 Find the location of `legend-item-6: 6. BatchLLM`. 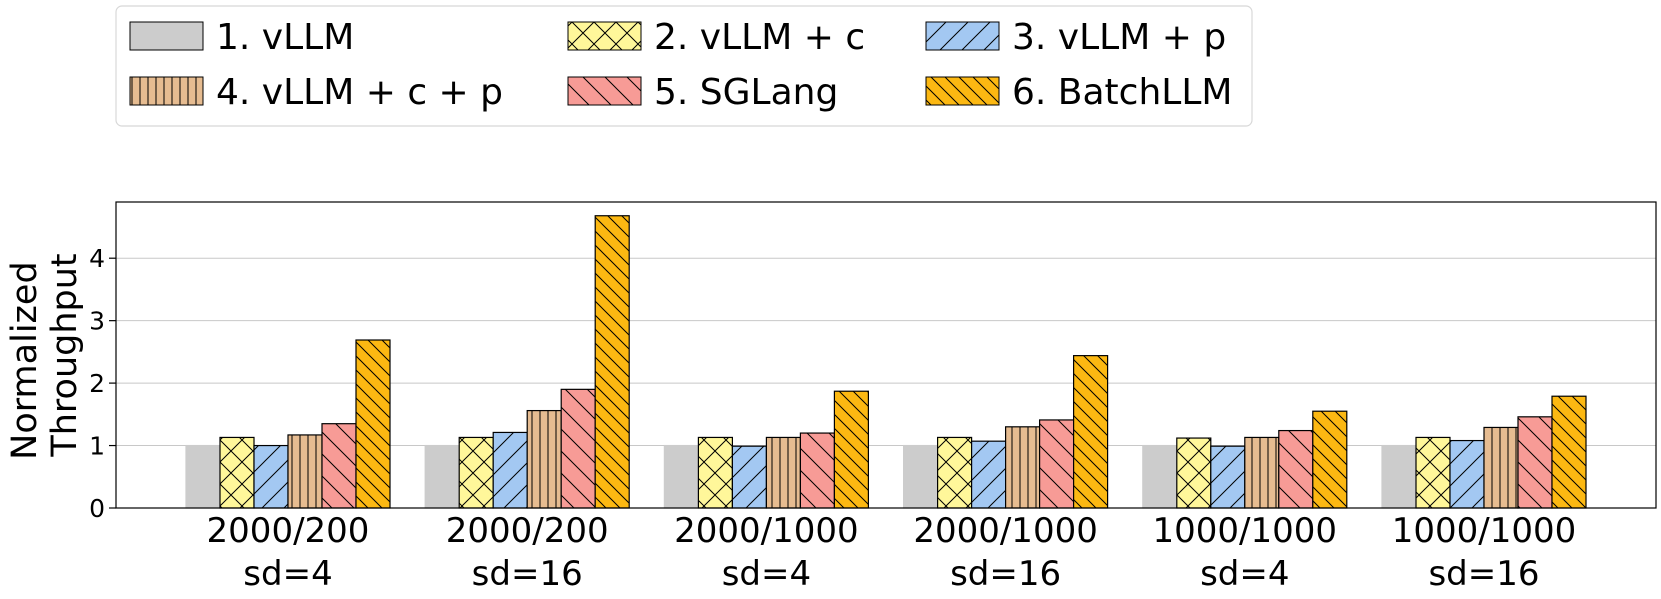

legend-item-6: 6. BatchLLM is located at coordinates (1078, 92).